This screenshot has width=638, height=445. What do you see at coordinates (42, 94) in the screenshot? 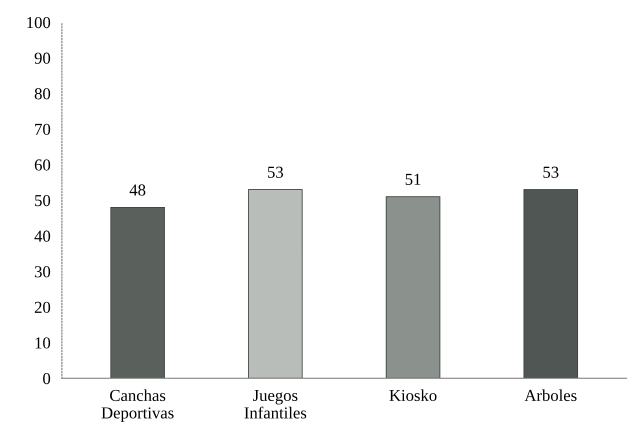
I see `y-tick-label: 80` at bounding box center [42, 94].